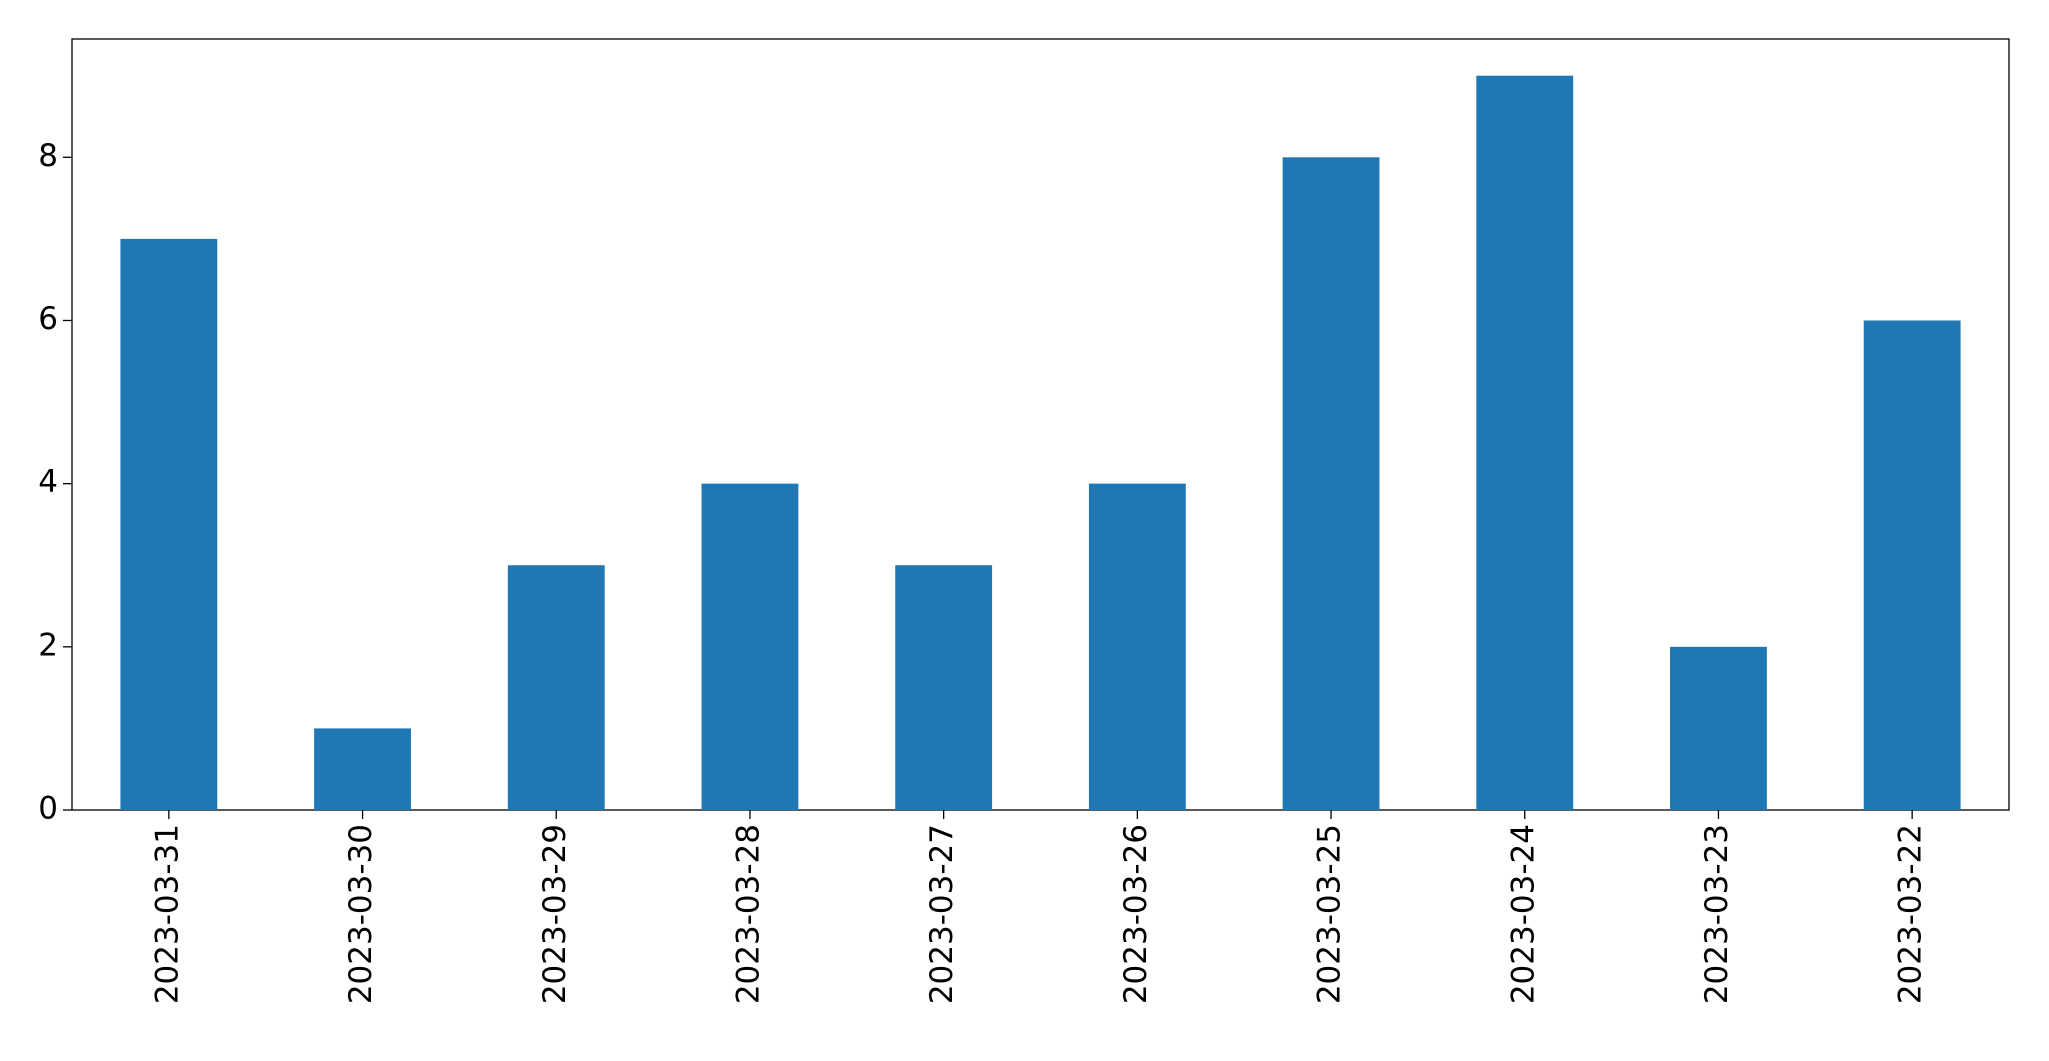 This screenshot has height=1061, width=2049. What do you see at coordinates (1136, 914) in the screenshot?
I see `x-tick-label: 2023-03-26` at bounding box center [1136, 914].